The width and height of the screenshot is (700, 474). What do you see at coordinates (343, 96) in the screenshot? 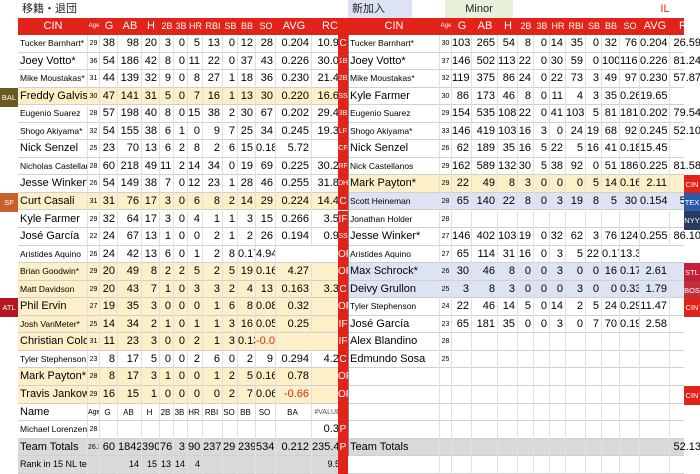
I see `position-badge: SS` at bounding box center [343, 96].